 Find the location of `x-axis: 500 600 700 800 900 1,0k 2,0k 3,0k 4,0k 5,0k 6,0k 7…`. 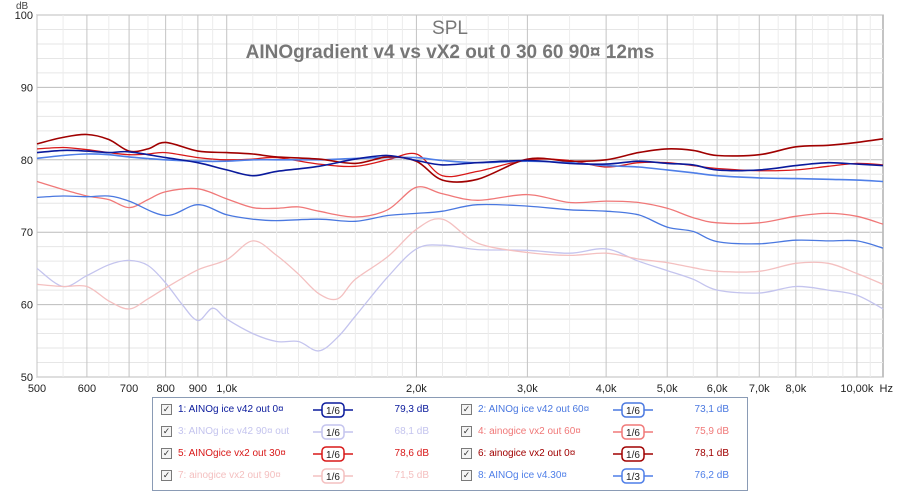

x-axis: 500 600 700 800 900 1,0k 2,0k 3,0k 4,0k 5,0k 6,0k 7… is located at coordinates (451, 389).